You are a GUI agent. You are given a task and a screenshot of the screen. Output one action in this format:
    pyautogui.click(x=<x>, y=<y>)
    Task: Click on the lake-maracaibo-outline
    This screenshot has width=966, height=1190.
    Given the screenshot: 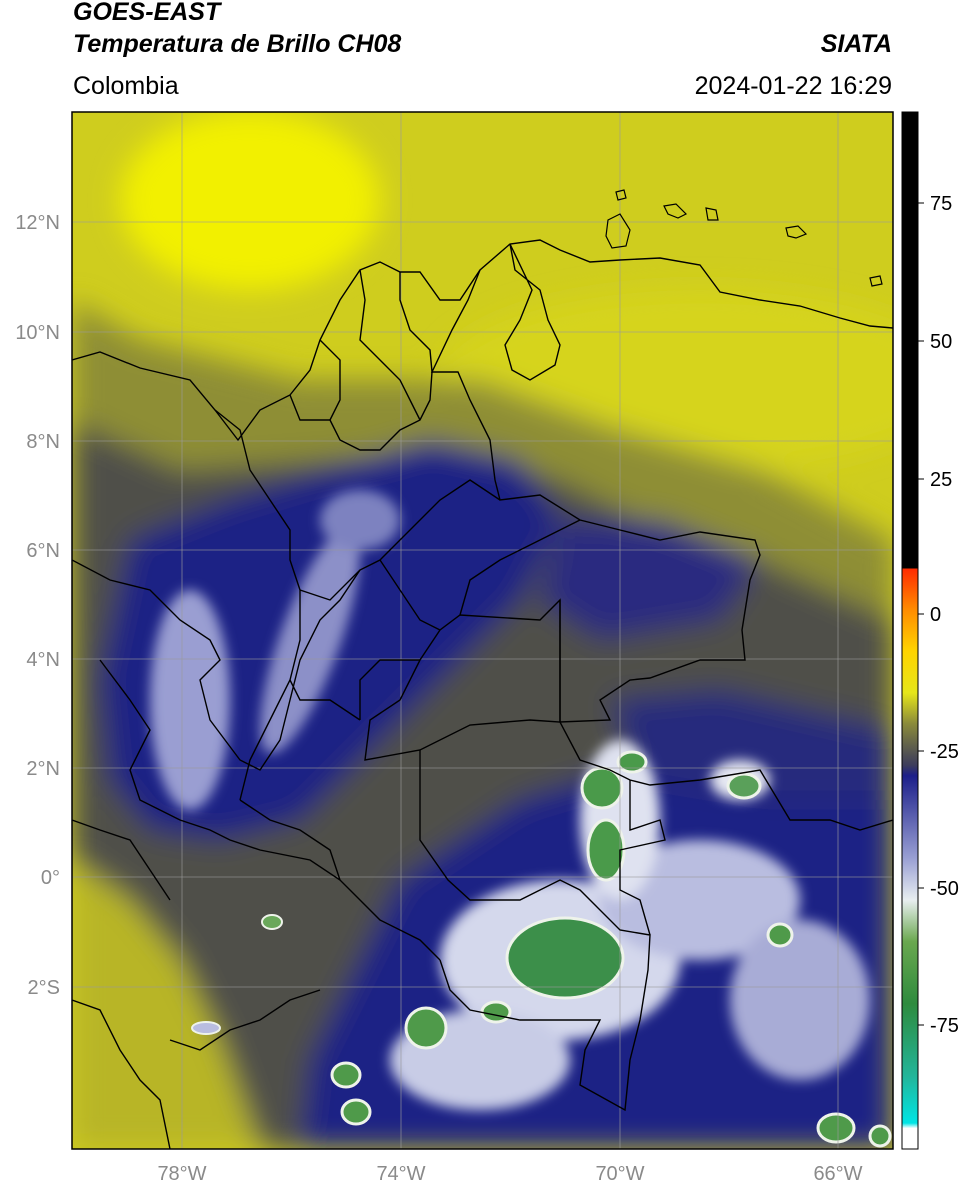 What is the action you would take?
    pyautogui.click(x=532, y=312)
    